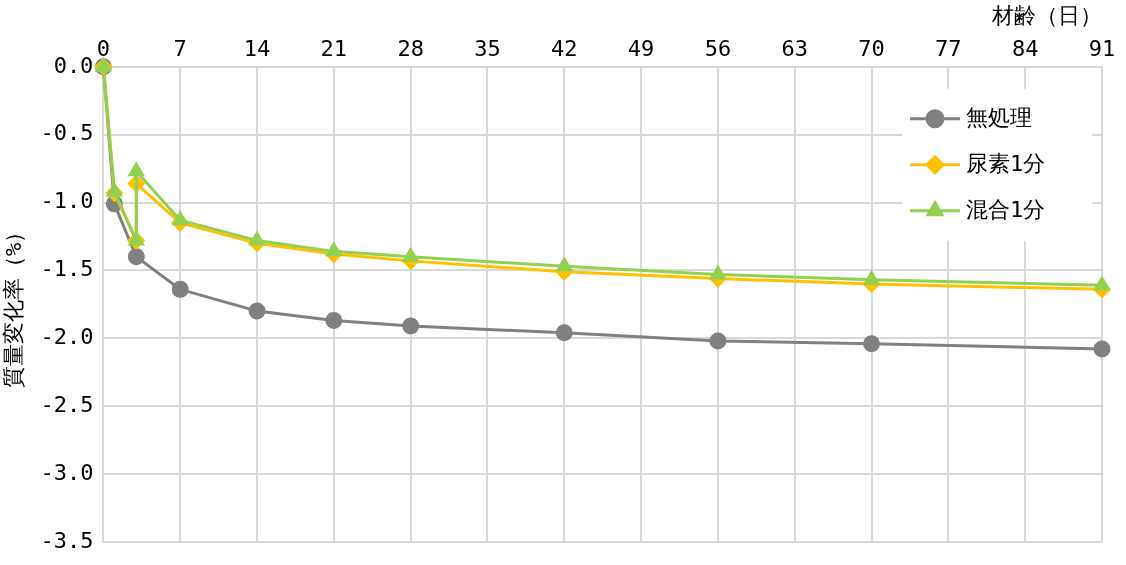  What do you see at coordinates (334, 49) in the screenshot?
I see `x-tick-label: 21` at bounding box center [334, 49].